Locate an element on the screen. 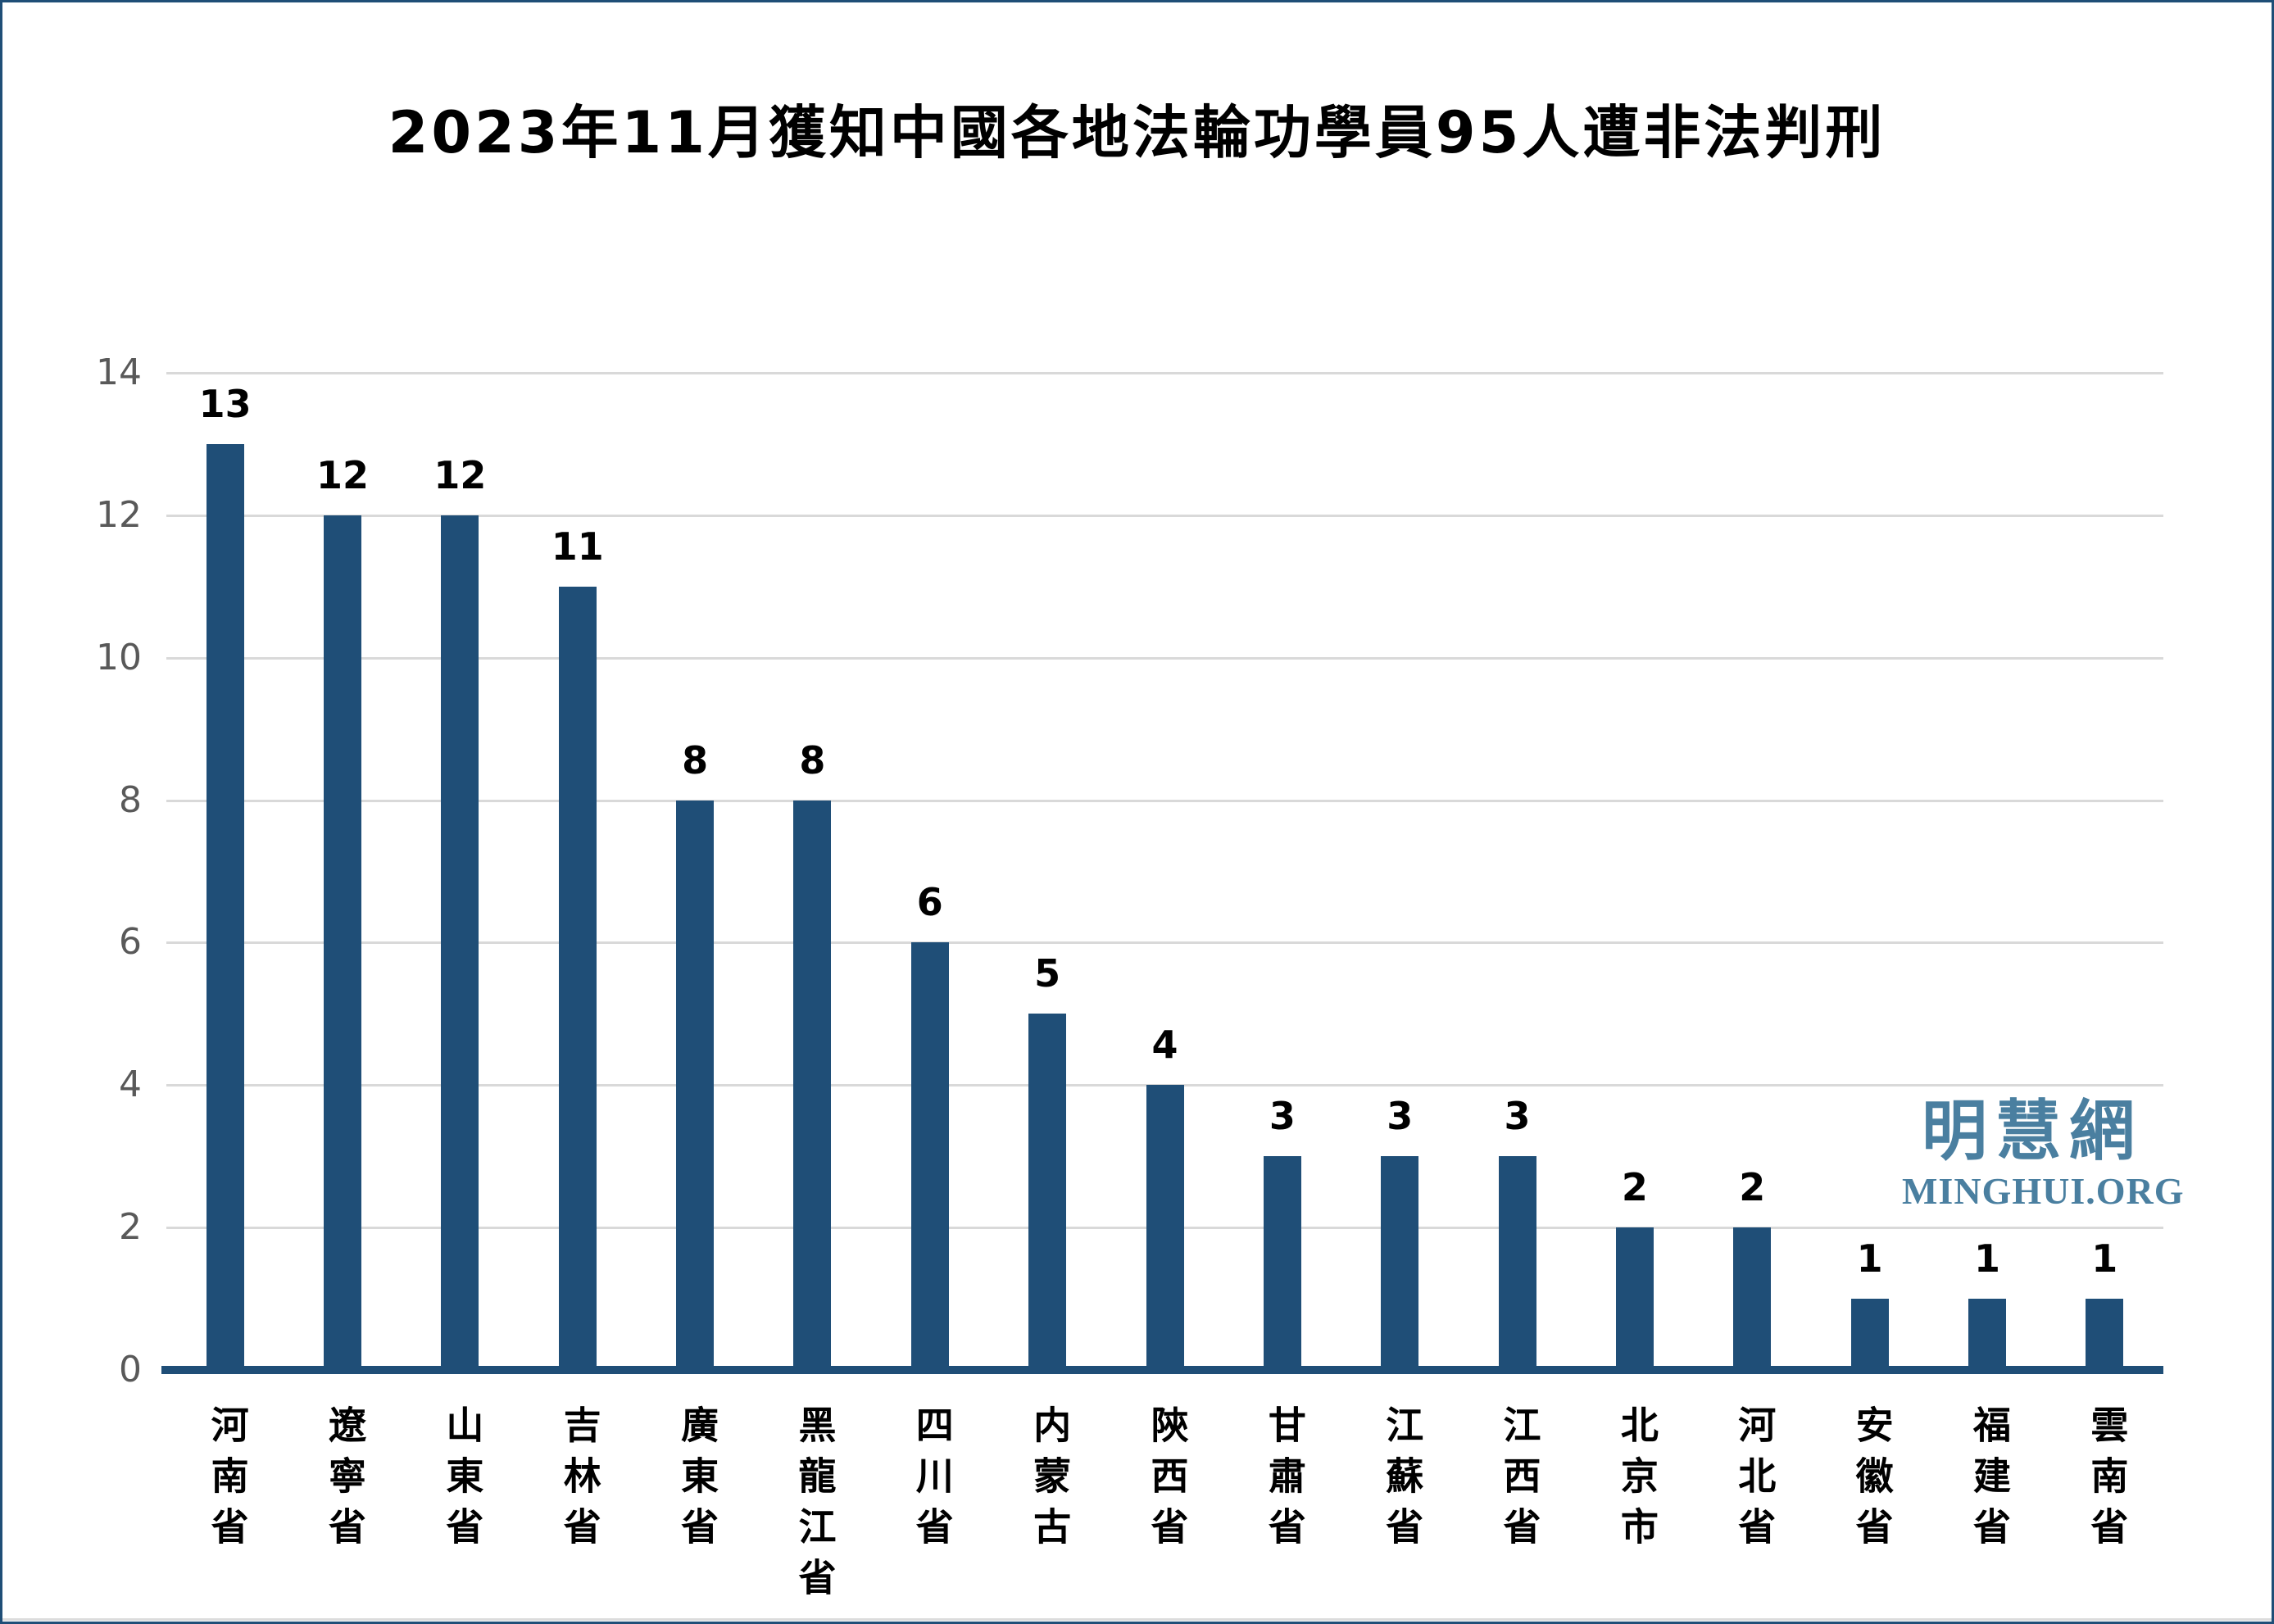  x-axis-line is located at coordinates (1162, 1370).